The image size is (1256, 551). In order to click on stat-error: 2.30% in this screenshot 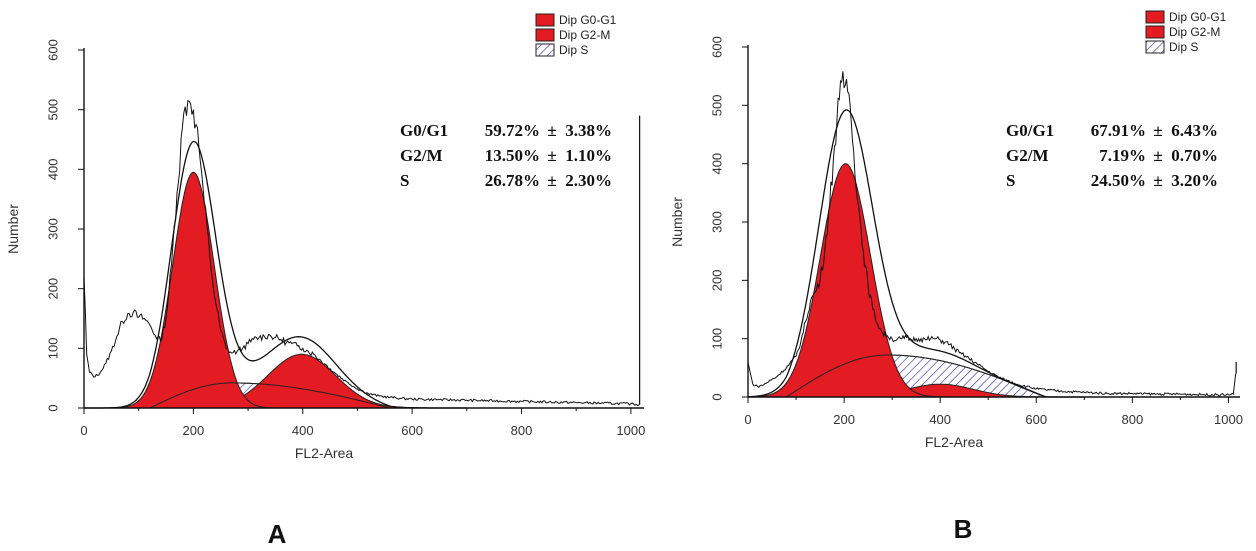, I will do `click(588, 180)`.